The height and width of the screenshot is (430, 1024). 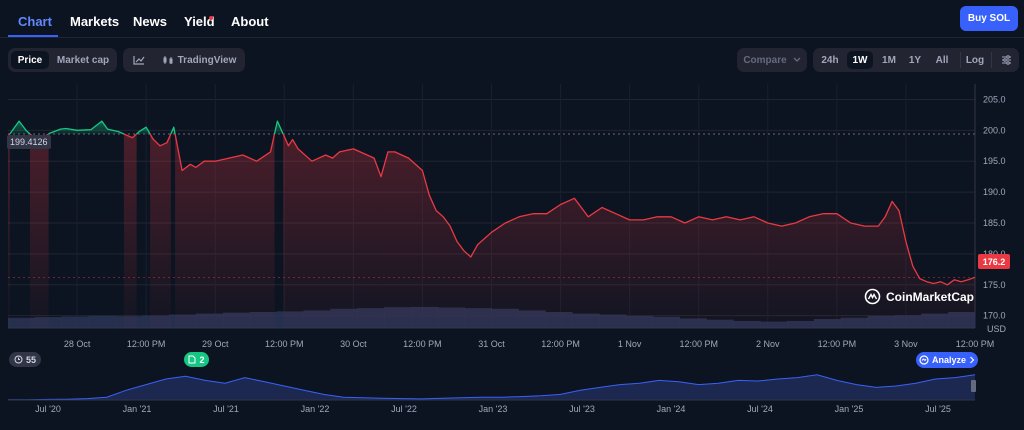 What do you see at coordinates (137, 409) in the screenshot?
I see `overview-x-label: Jan '21` at bounding box center [137, 409].